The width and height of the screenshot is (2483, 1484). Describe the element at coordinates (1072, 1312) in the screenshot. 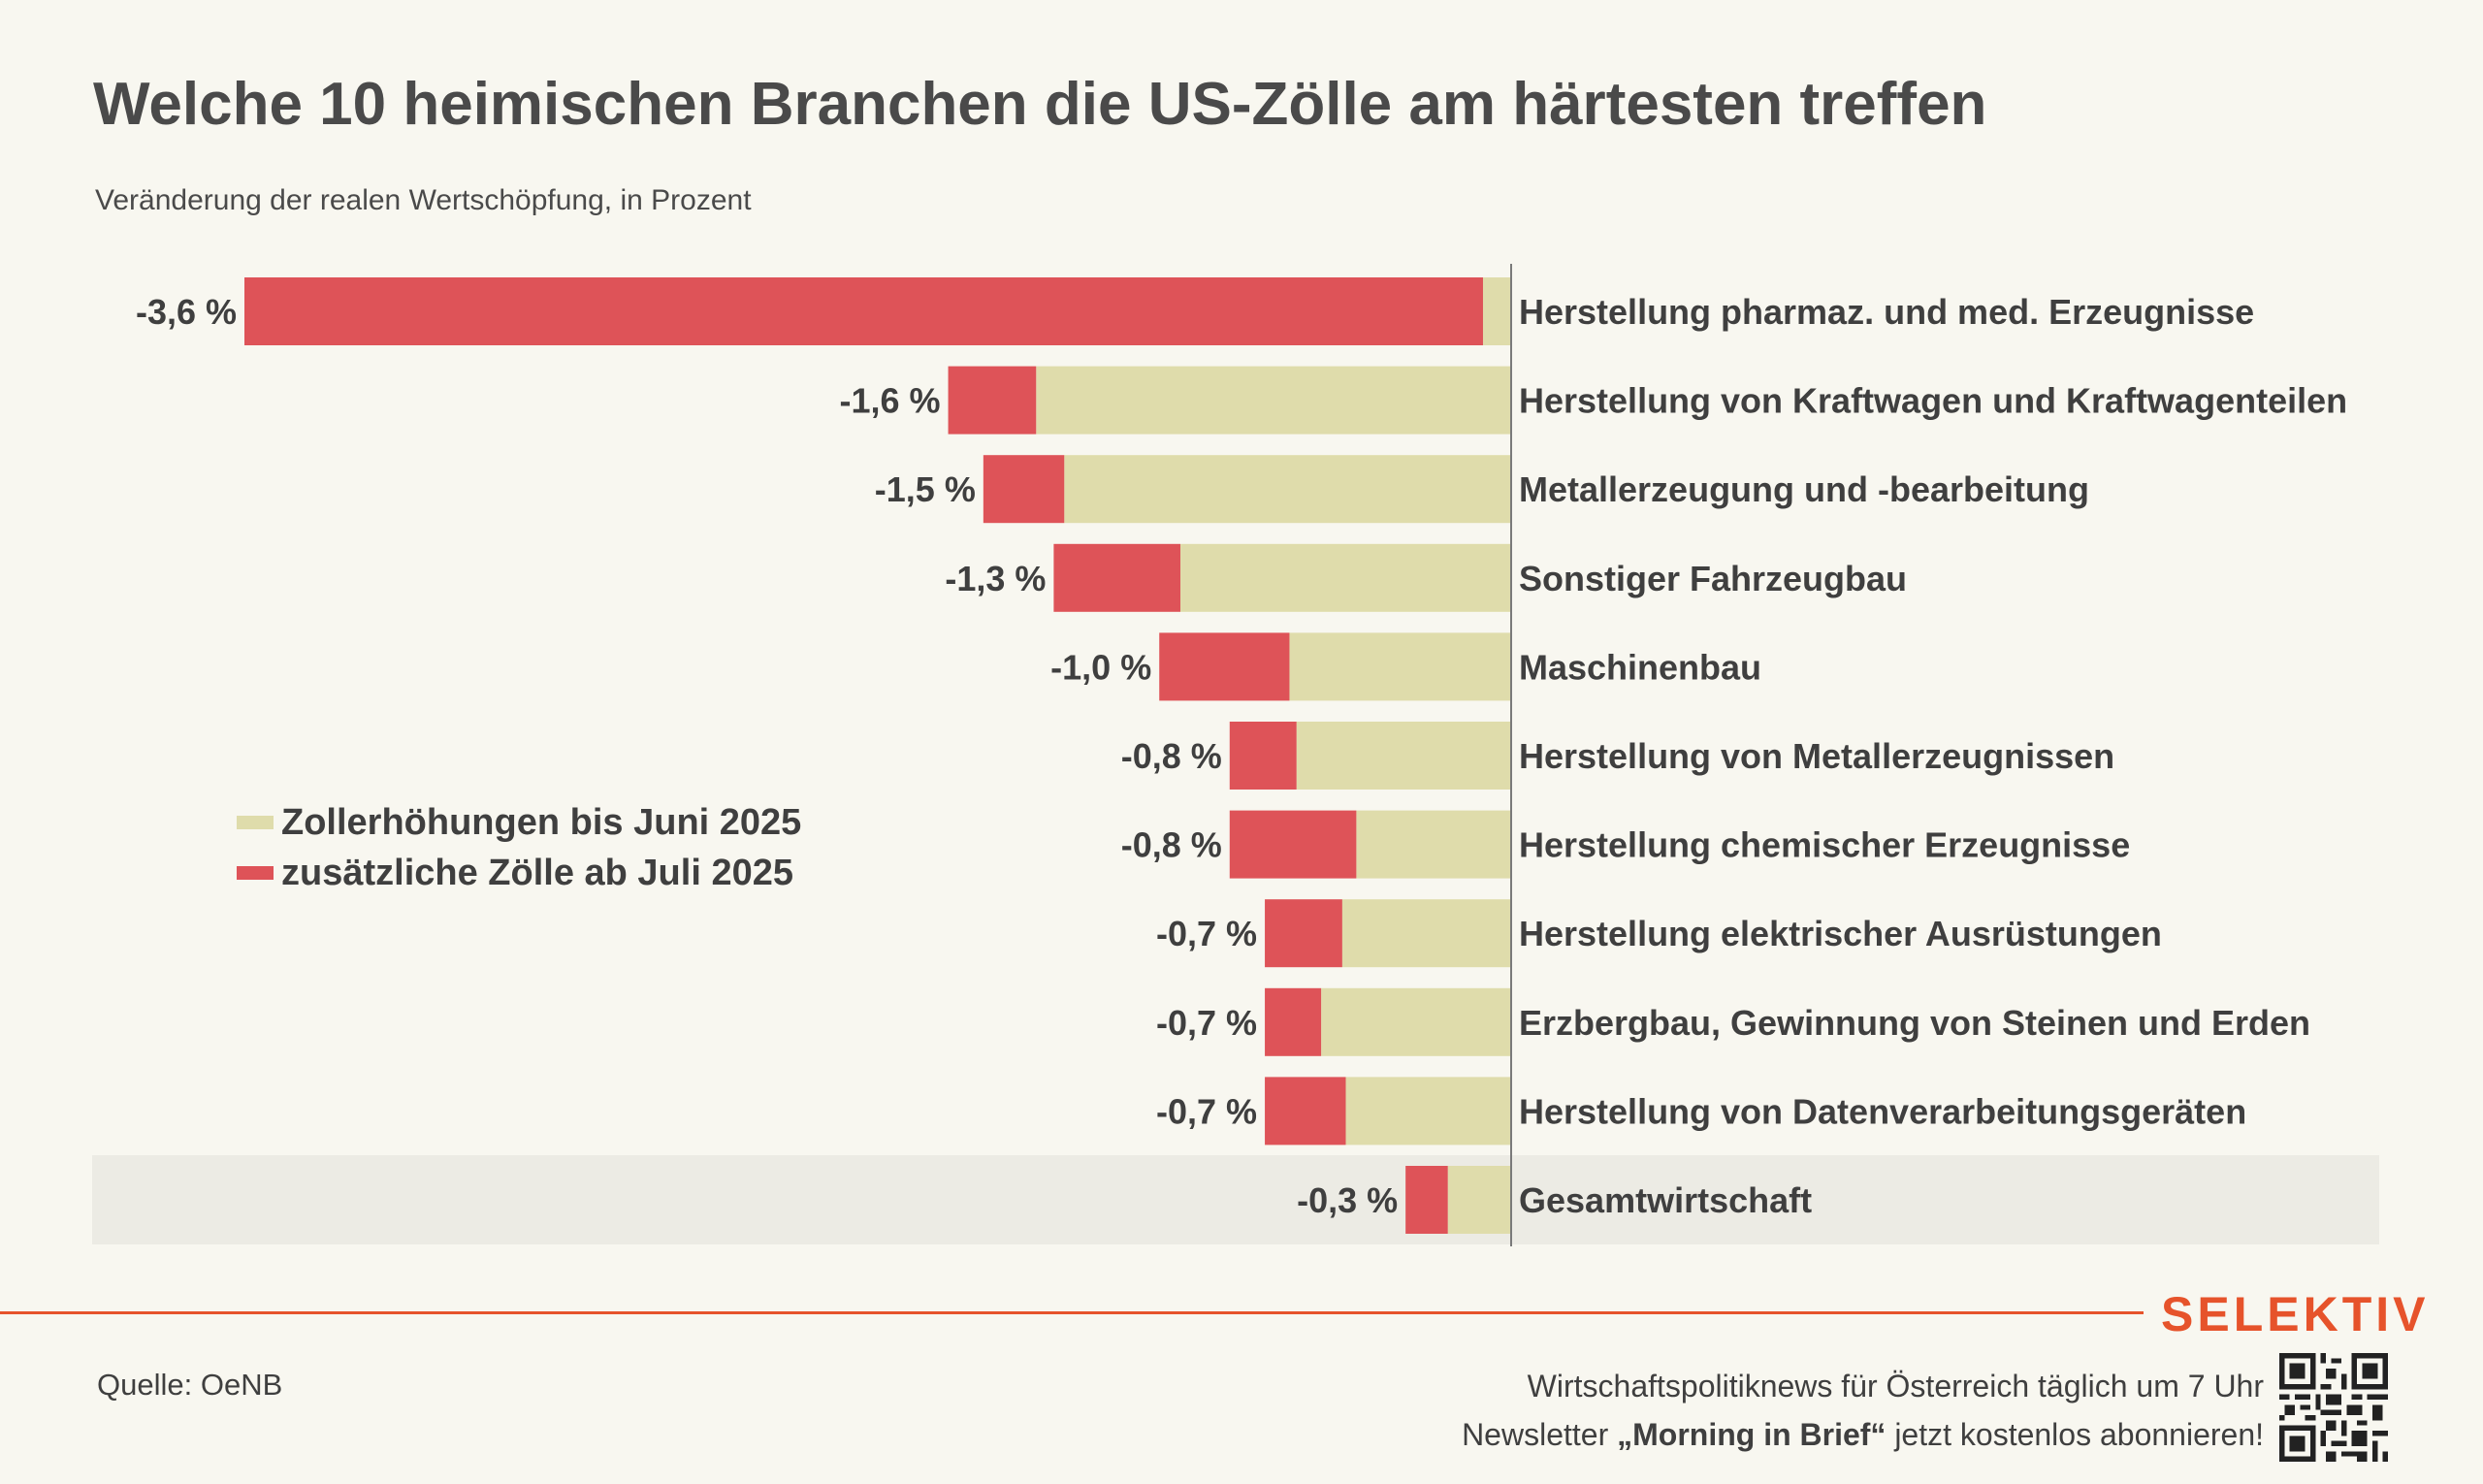

I see `footer-divider` at that location.